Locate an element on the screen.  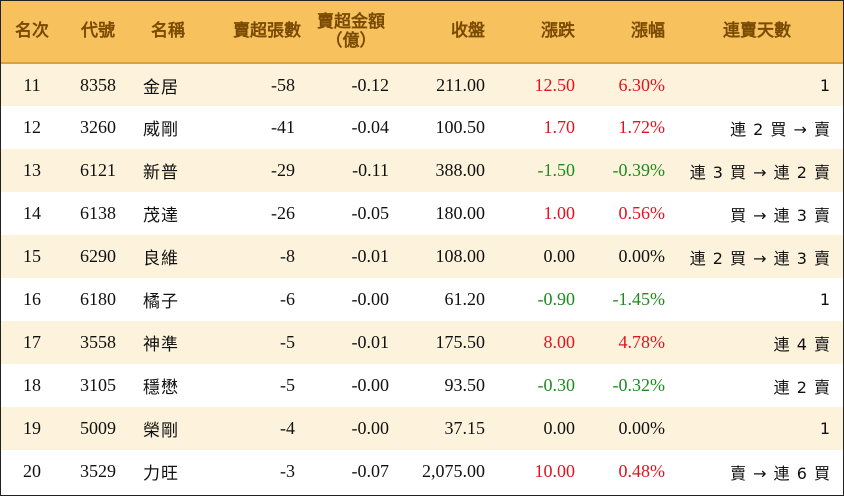
rank-cell: 15 is located at coordinates (32, 256).